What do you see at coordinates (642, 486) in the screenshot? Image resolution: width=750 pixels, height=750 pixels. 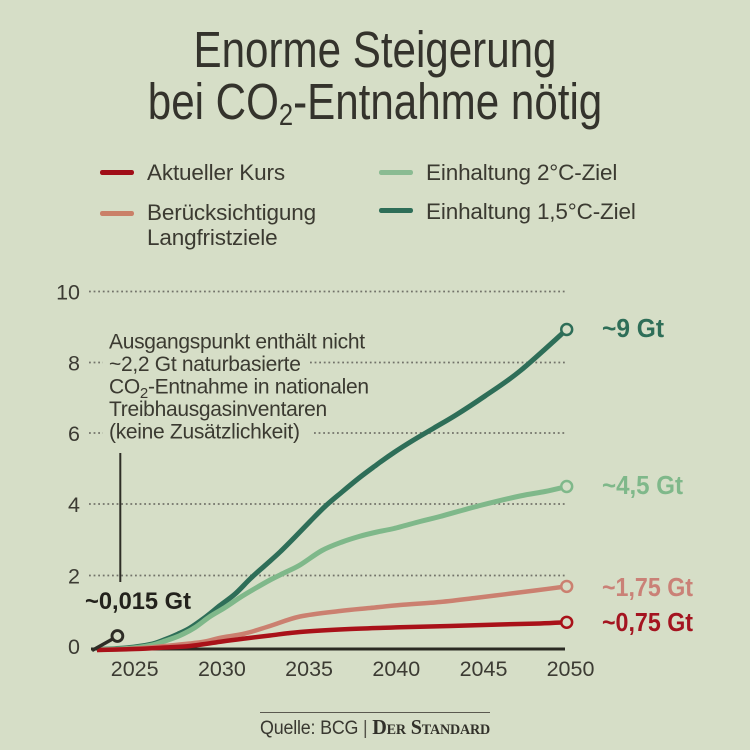 I see `svg-text: ~4,5 Gt` at bounding box center [642, 486].